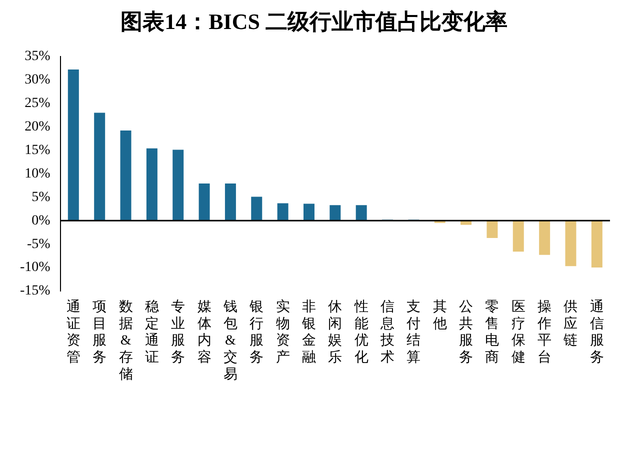 The height and width of the screenshot is (466, 640). I want to click on x-tick-label: 其他, so click(439, 315).